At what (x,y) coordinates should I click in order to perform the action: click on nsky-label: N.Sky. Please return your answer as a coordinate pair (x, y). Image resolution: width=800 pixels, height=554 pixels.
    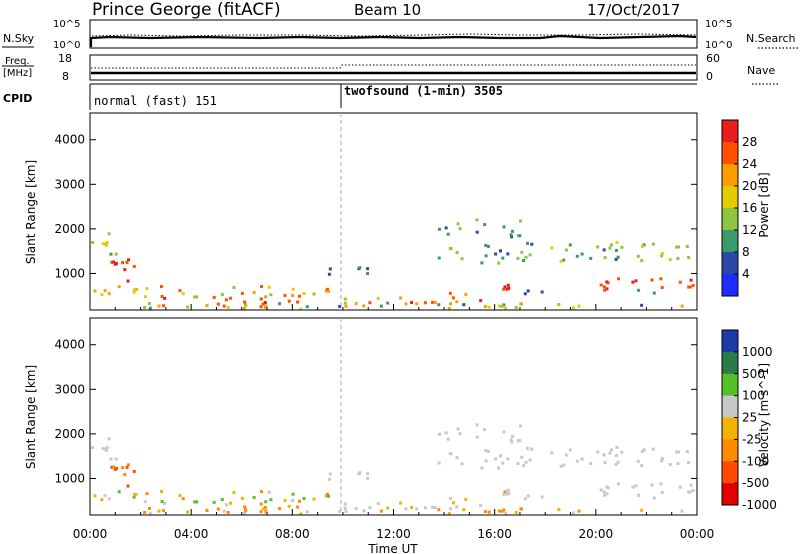
    Looking at the image, I should click on (19, 38).